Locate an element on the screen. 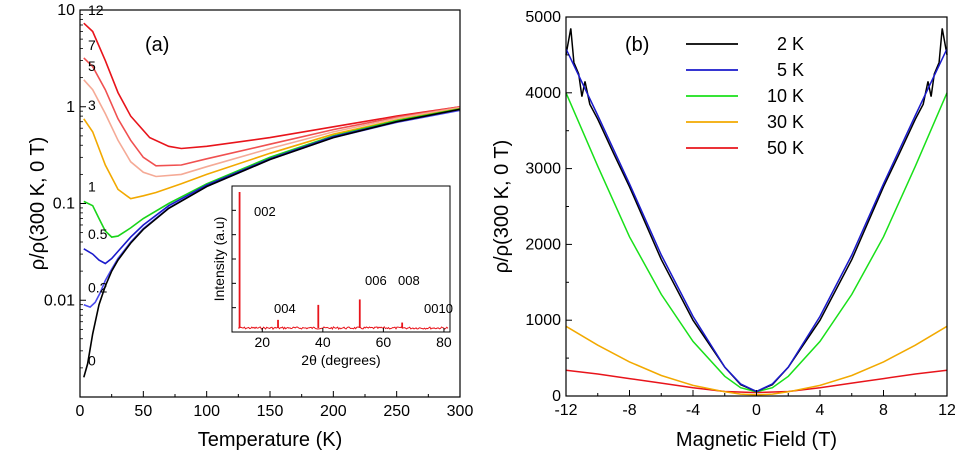 The width and height of the screenshot is (955, 455). legend-label: 2 K is located at coordinates (790, 44).